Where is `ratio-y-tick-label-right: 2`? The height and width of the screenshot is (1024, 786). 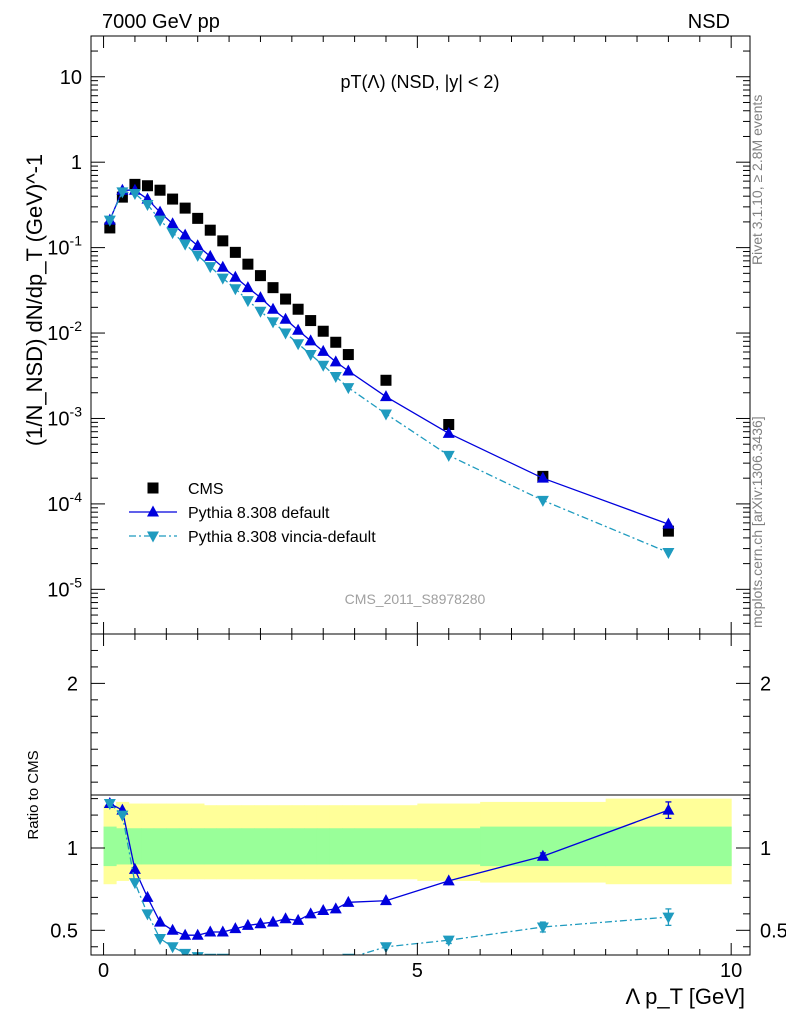
ratio-y-tick-label-right: 2 is located at coordinates (765, 684).